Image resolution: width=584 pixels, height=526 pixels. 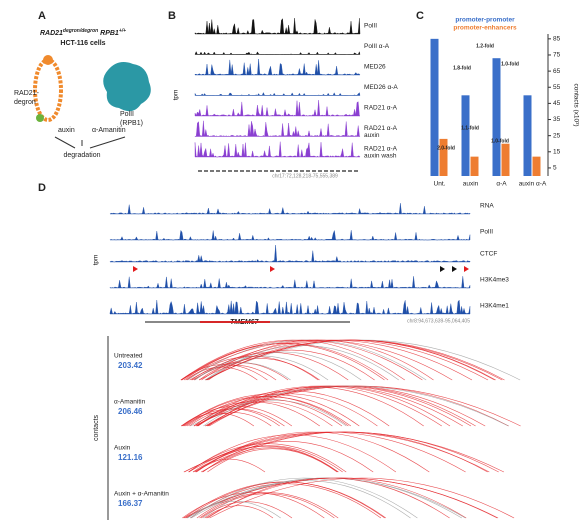 What do you see at coordinates (127, 114) in the screenshot?
I see `polii-label: PolII` at bounding box center [127, 114].